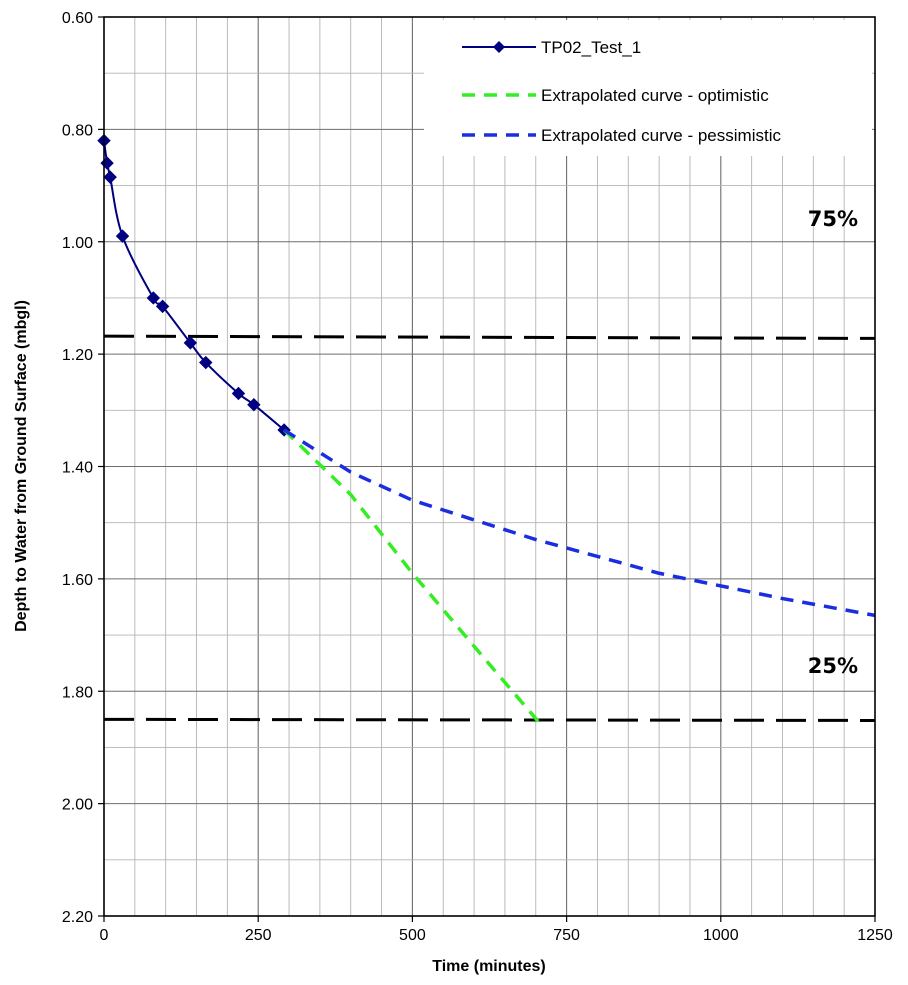 This screenshot has width=908, height=985. Describe the element at coordinates (591, 47) in the screenshot. I see `legend-label: TP02_Test_1` at that location.